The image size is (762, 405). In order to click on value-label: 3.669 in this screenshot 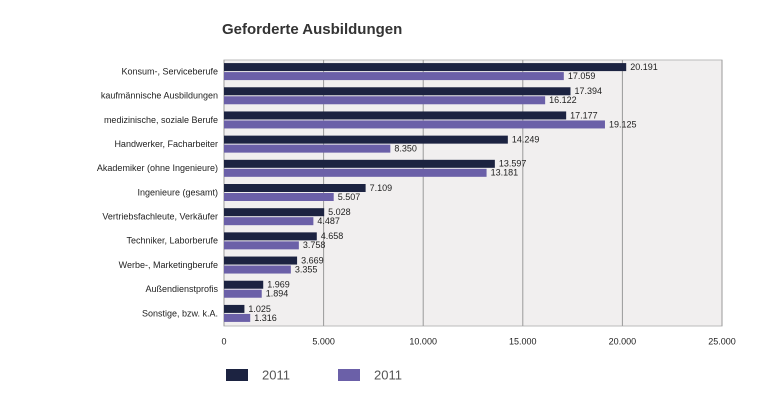, I will do `click(312, 260)`.